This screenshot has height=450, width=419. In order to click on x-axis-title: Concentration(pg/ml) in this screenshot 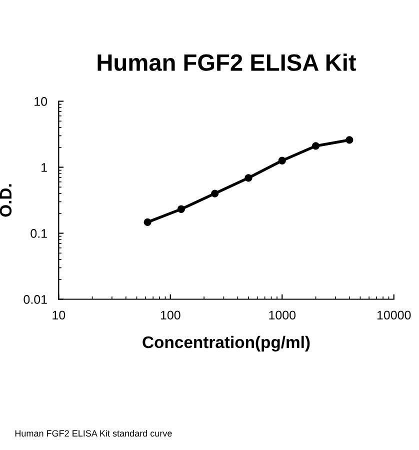, I will do `click(226, 344)`.